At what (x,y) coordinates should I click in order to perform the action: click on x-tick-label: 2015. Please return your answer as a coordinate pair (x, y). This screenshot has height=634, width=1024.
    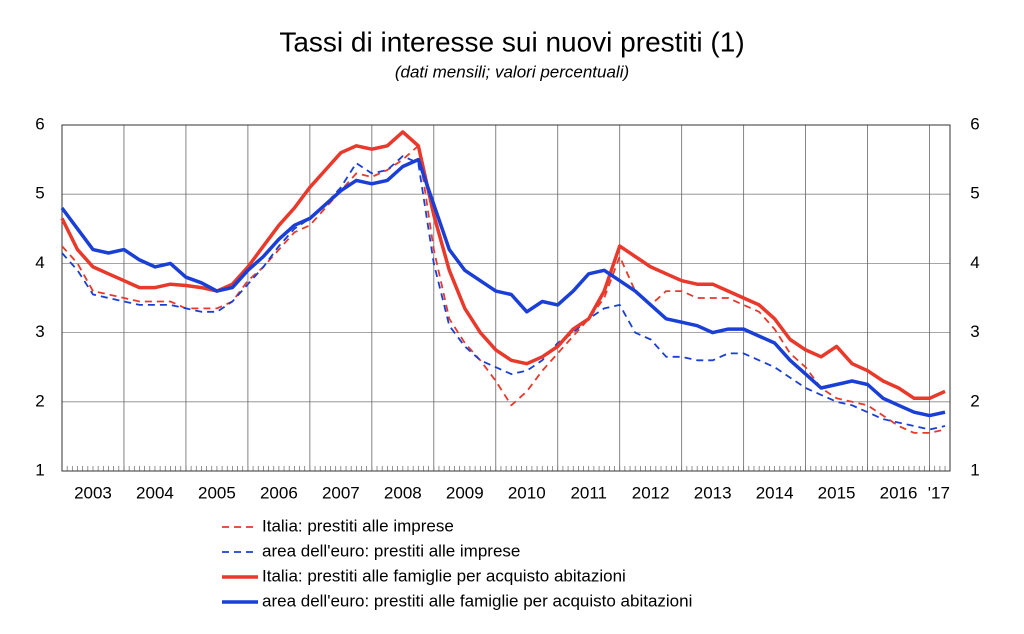
    Looking at the image, I should click on (837, 492).